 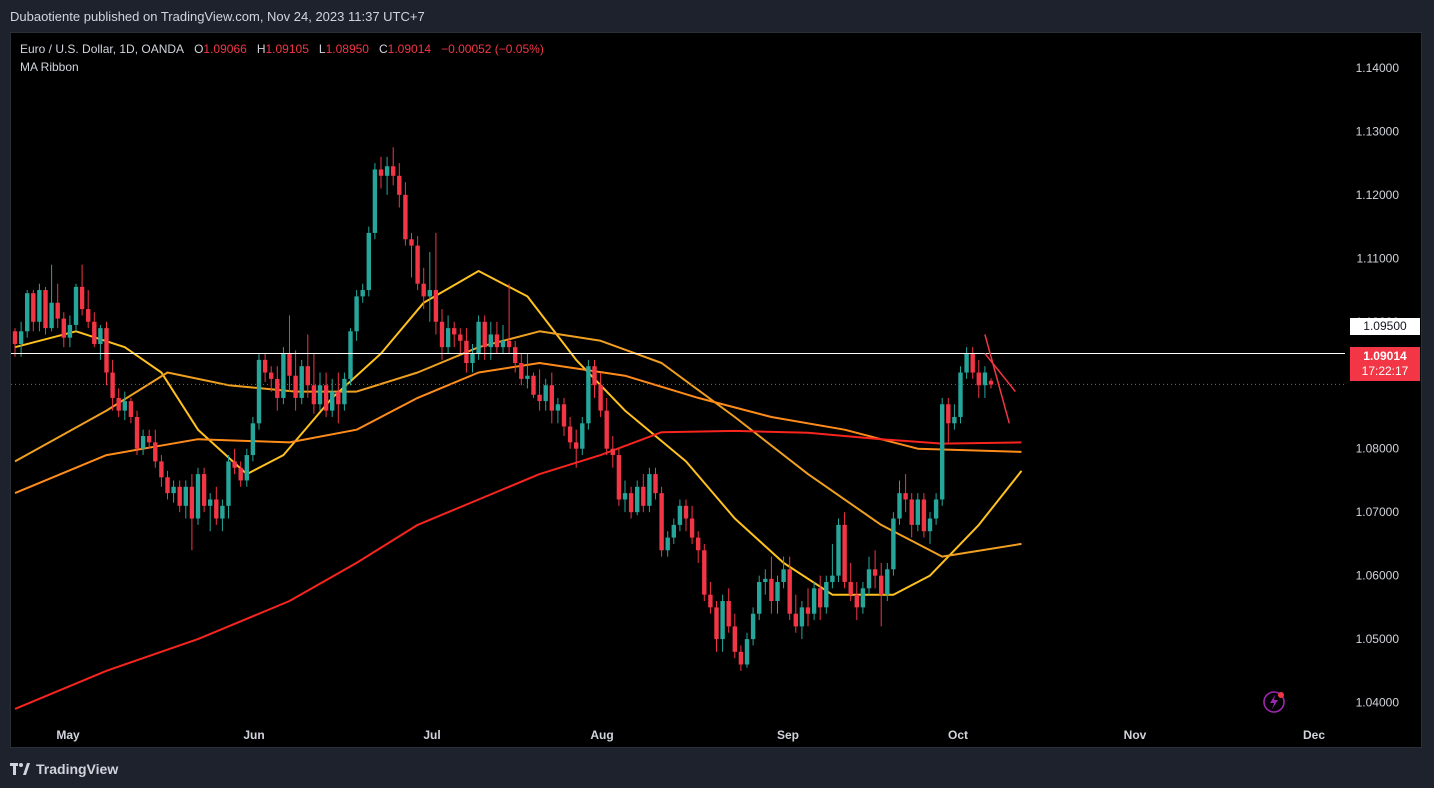 I want to click on high-value: 1.09105, so click(x=287, y=49).